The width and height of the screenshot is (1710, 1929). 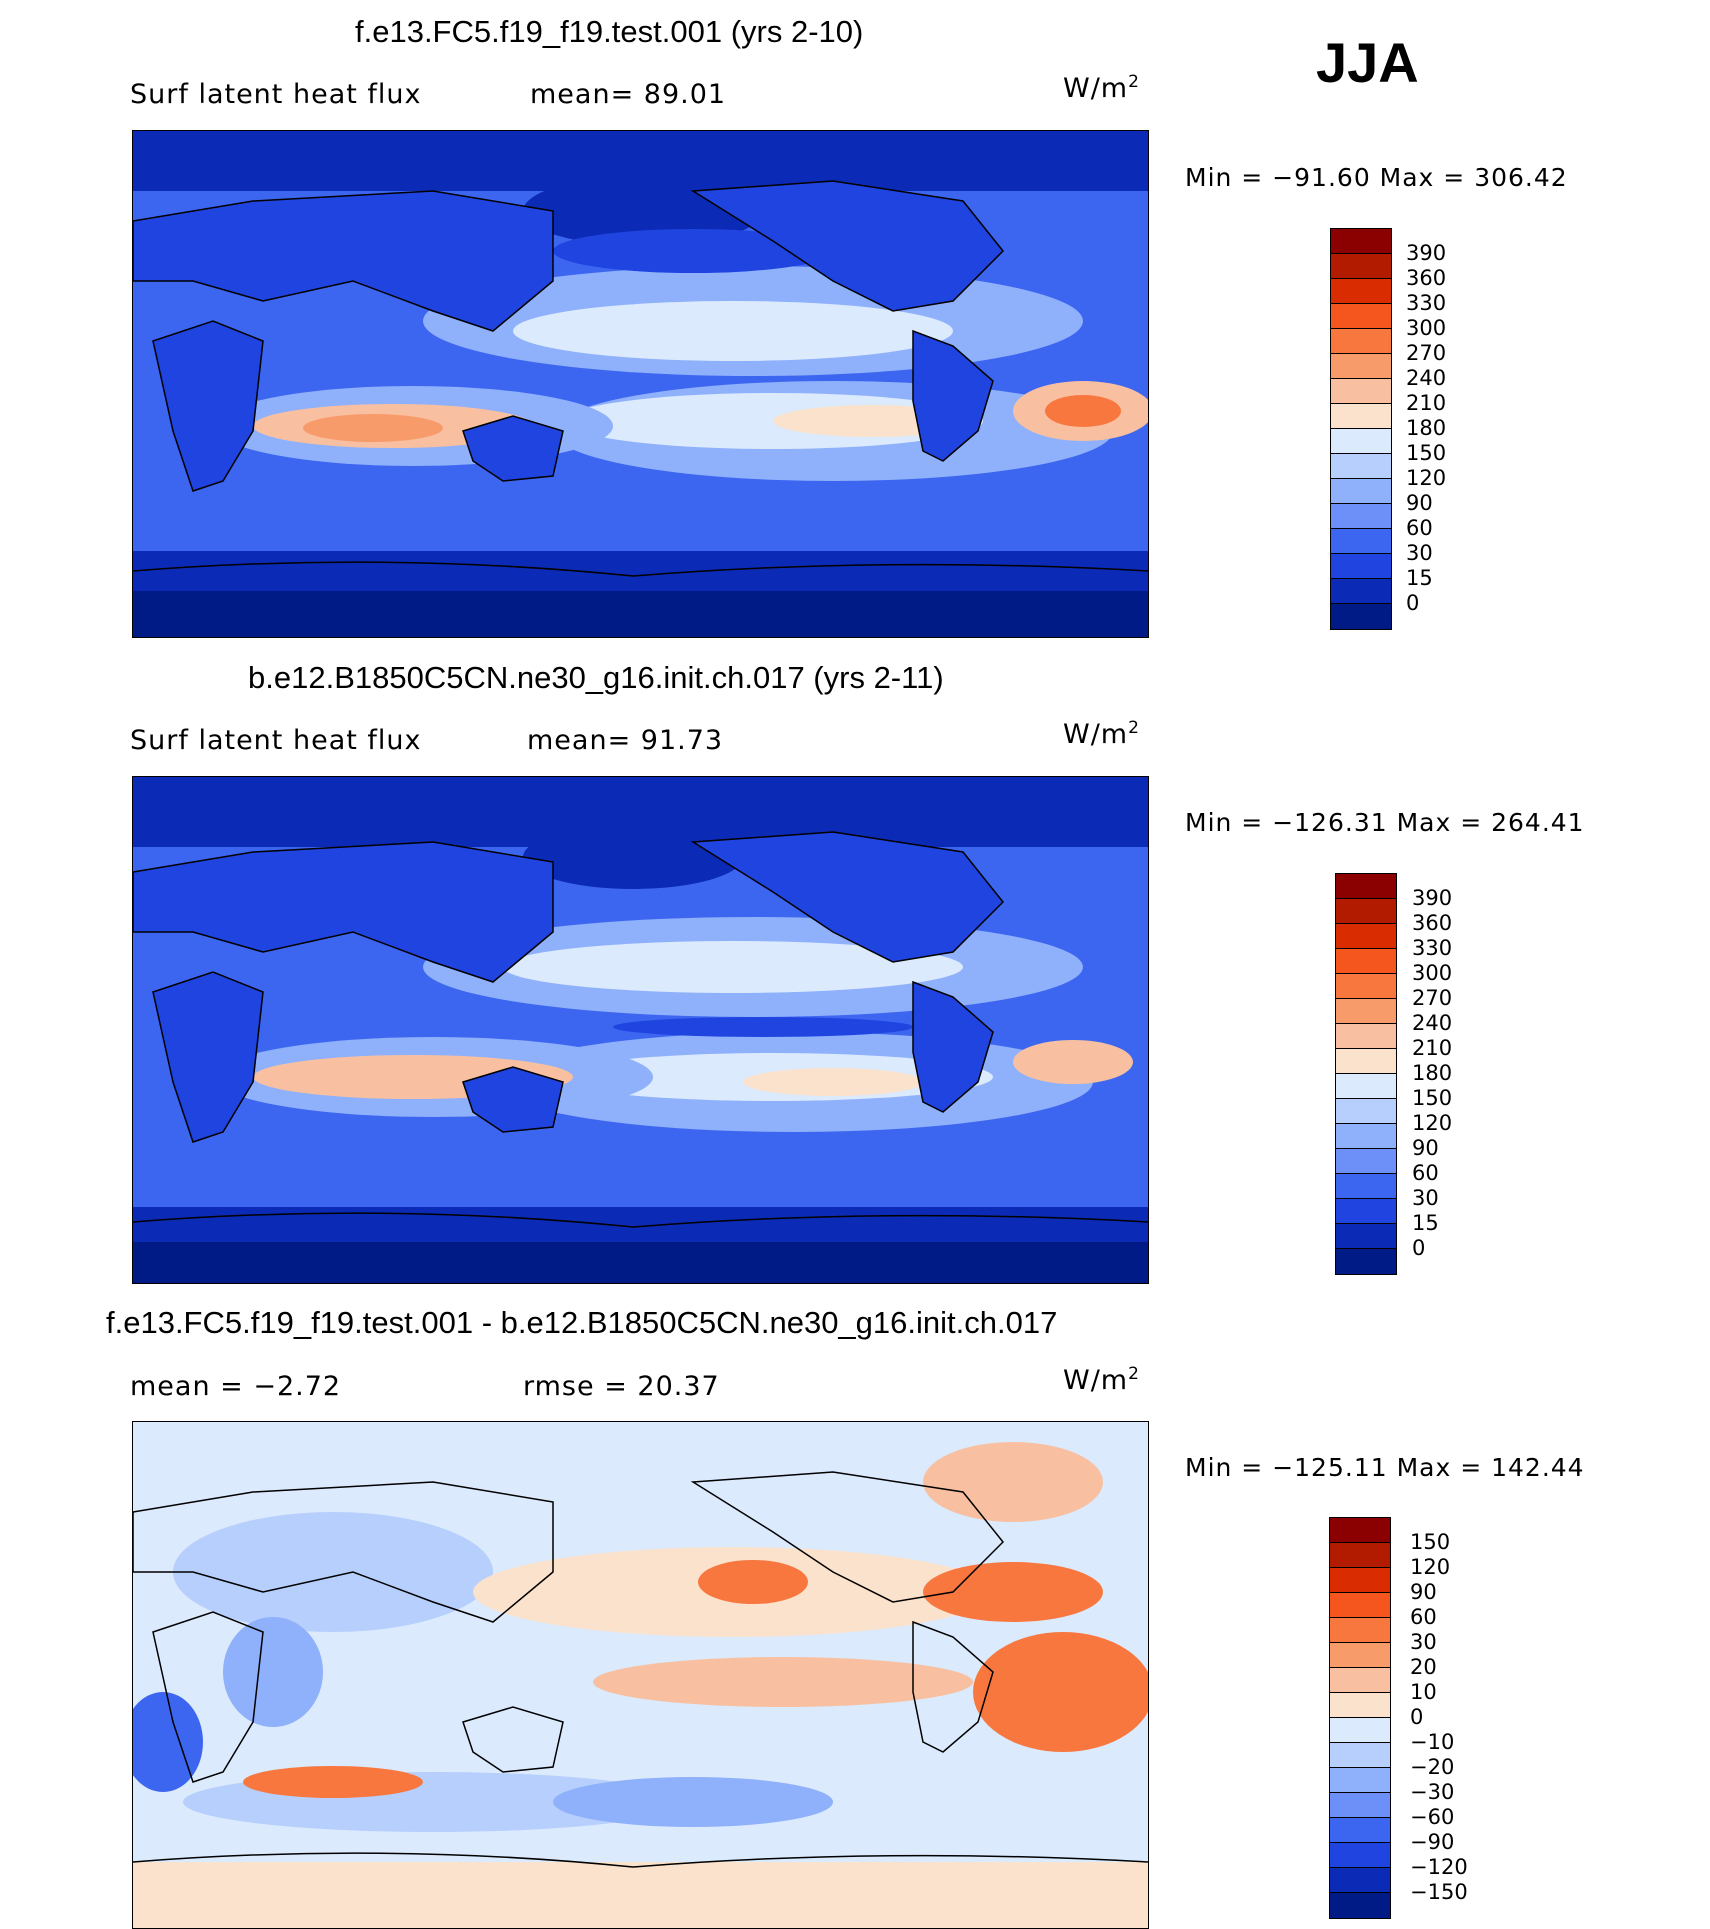 What do you see at coordinates (1426, 478) in the screenshot?
I see `panel1-colorbar-tick-label: 120` at bounding box center [1426, 478].